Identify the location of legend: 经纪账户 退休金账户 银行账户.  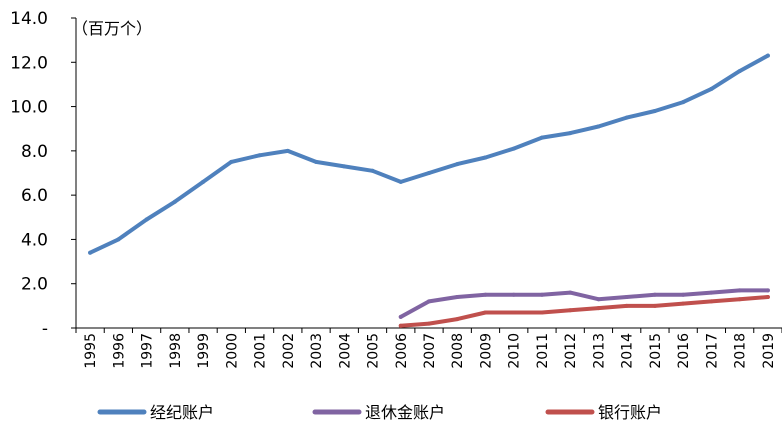
(379, 412).